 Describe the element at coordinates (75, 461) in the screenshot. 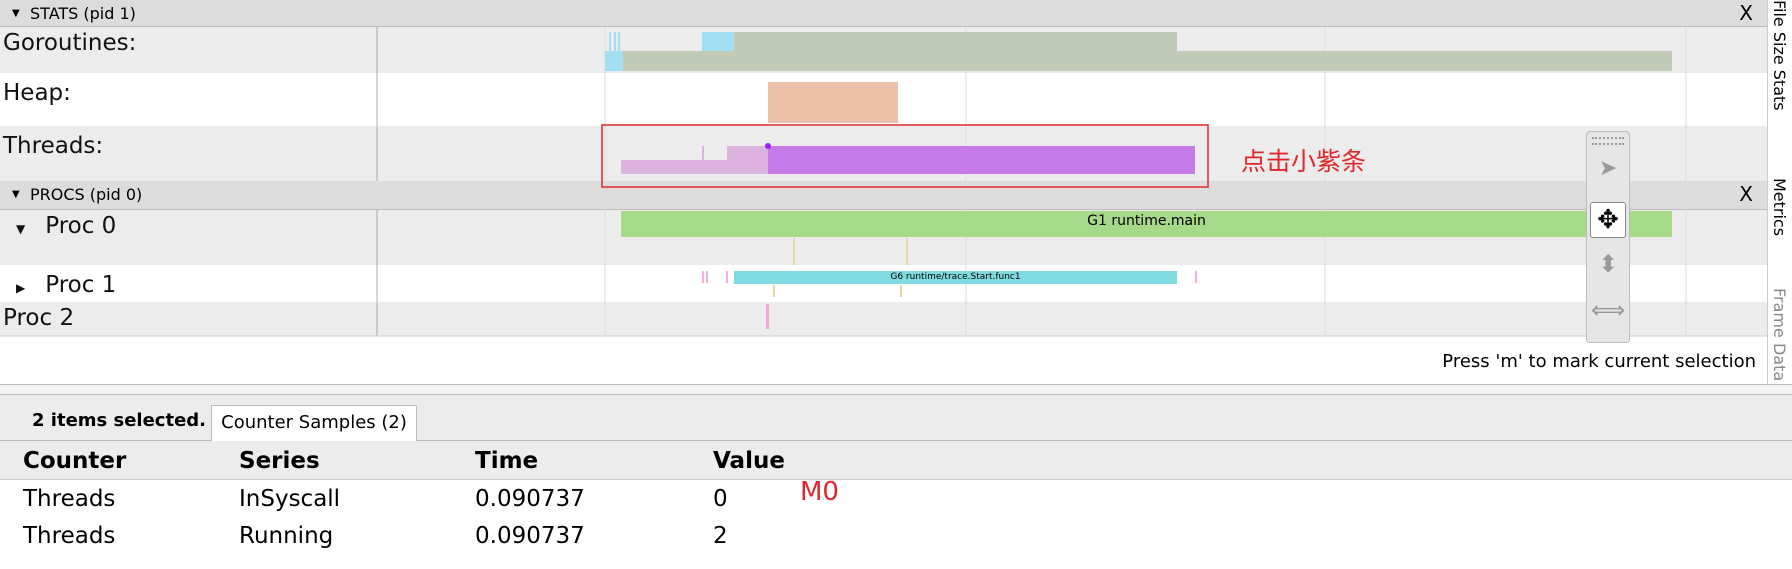

I see `header-cell: Counter` at that location.